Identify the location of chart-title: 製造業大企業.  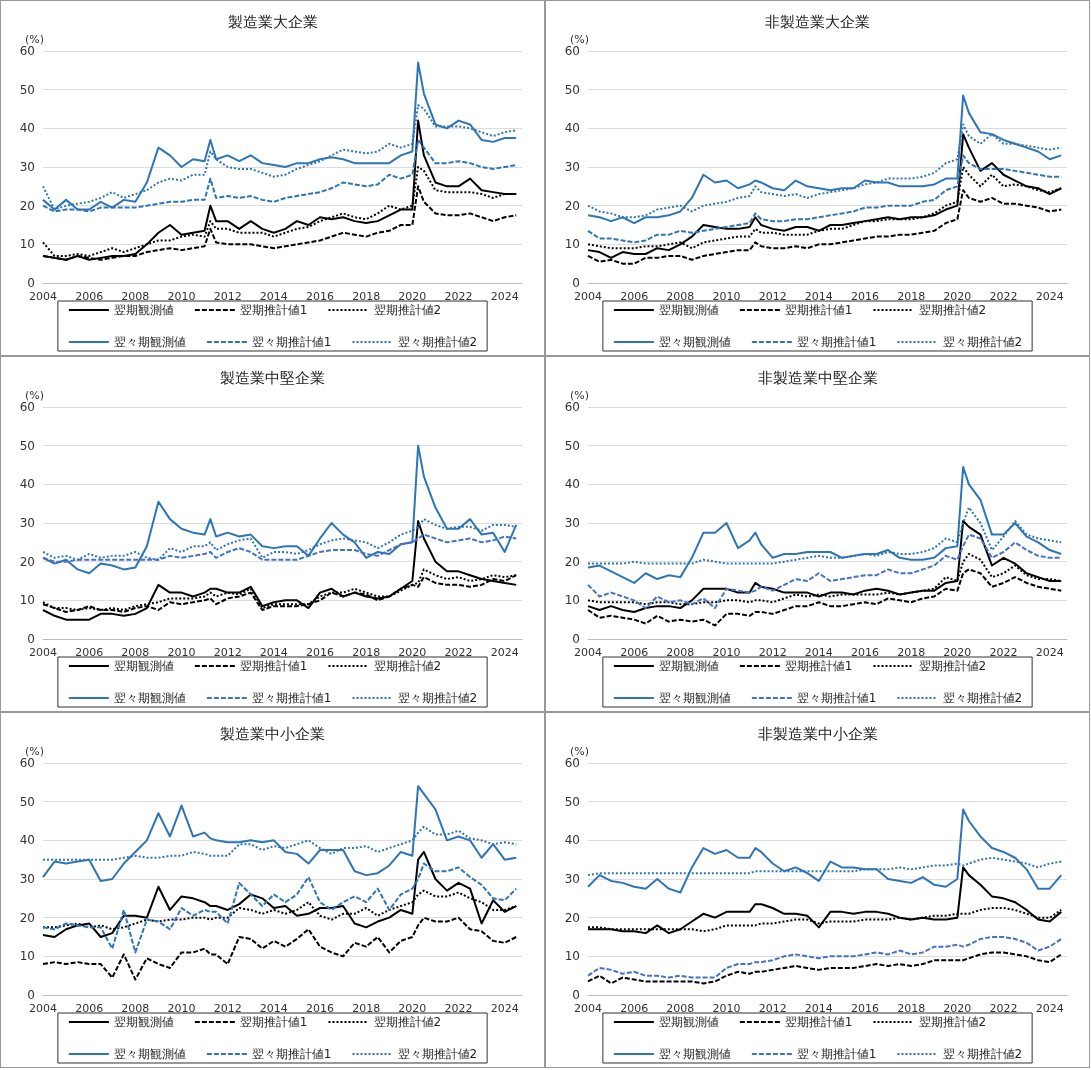
(272, 21).